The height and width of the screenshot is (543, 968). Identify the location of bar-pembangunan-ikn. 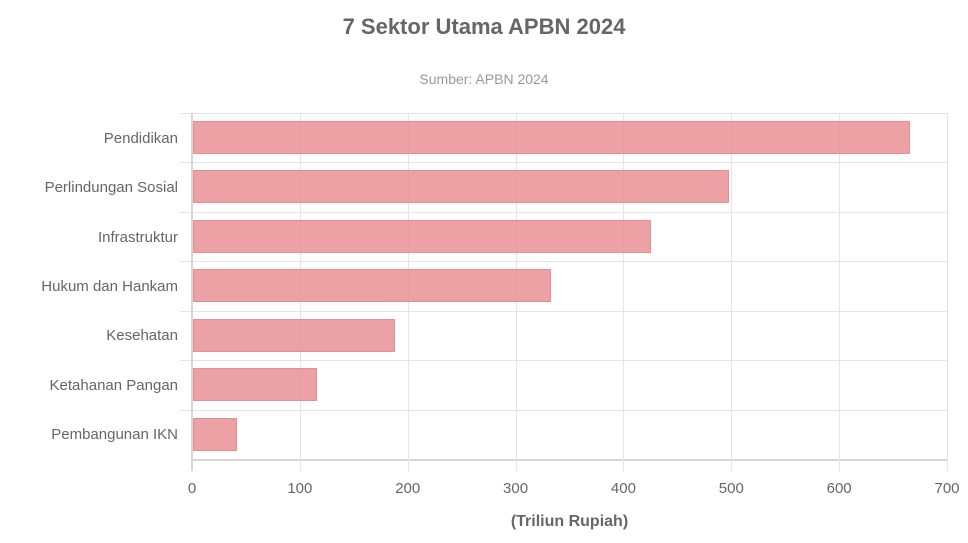
(215, 434).